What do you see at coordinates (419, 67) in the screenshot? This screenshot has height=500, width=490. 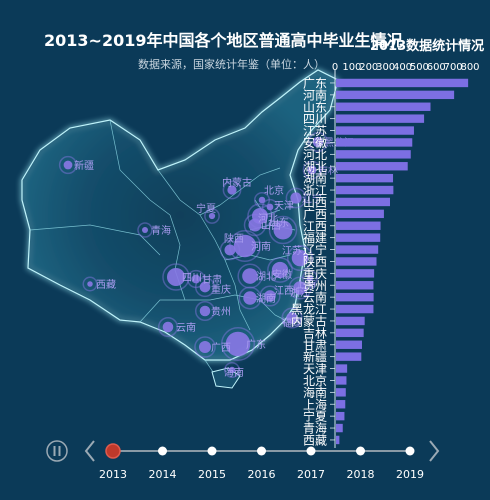 I see `x-tick-label-500: 500` at bounding box center [419, 67].